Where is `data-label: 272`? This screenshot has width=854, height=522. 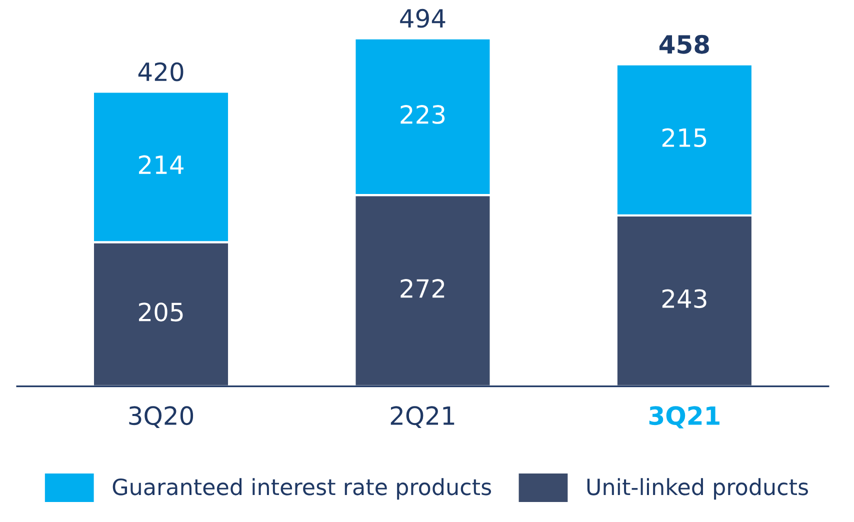
data-label: 272 is located at coordinates (422, 288).